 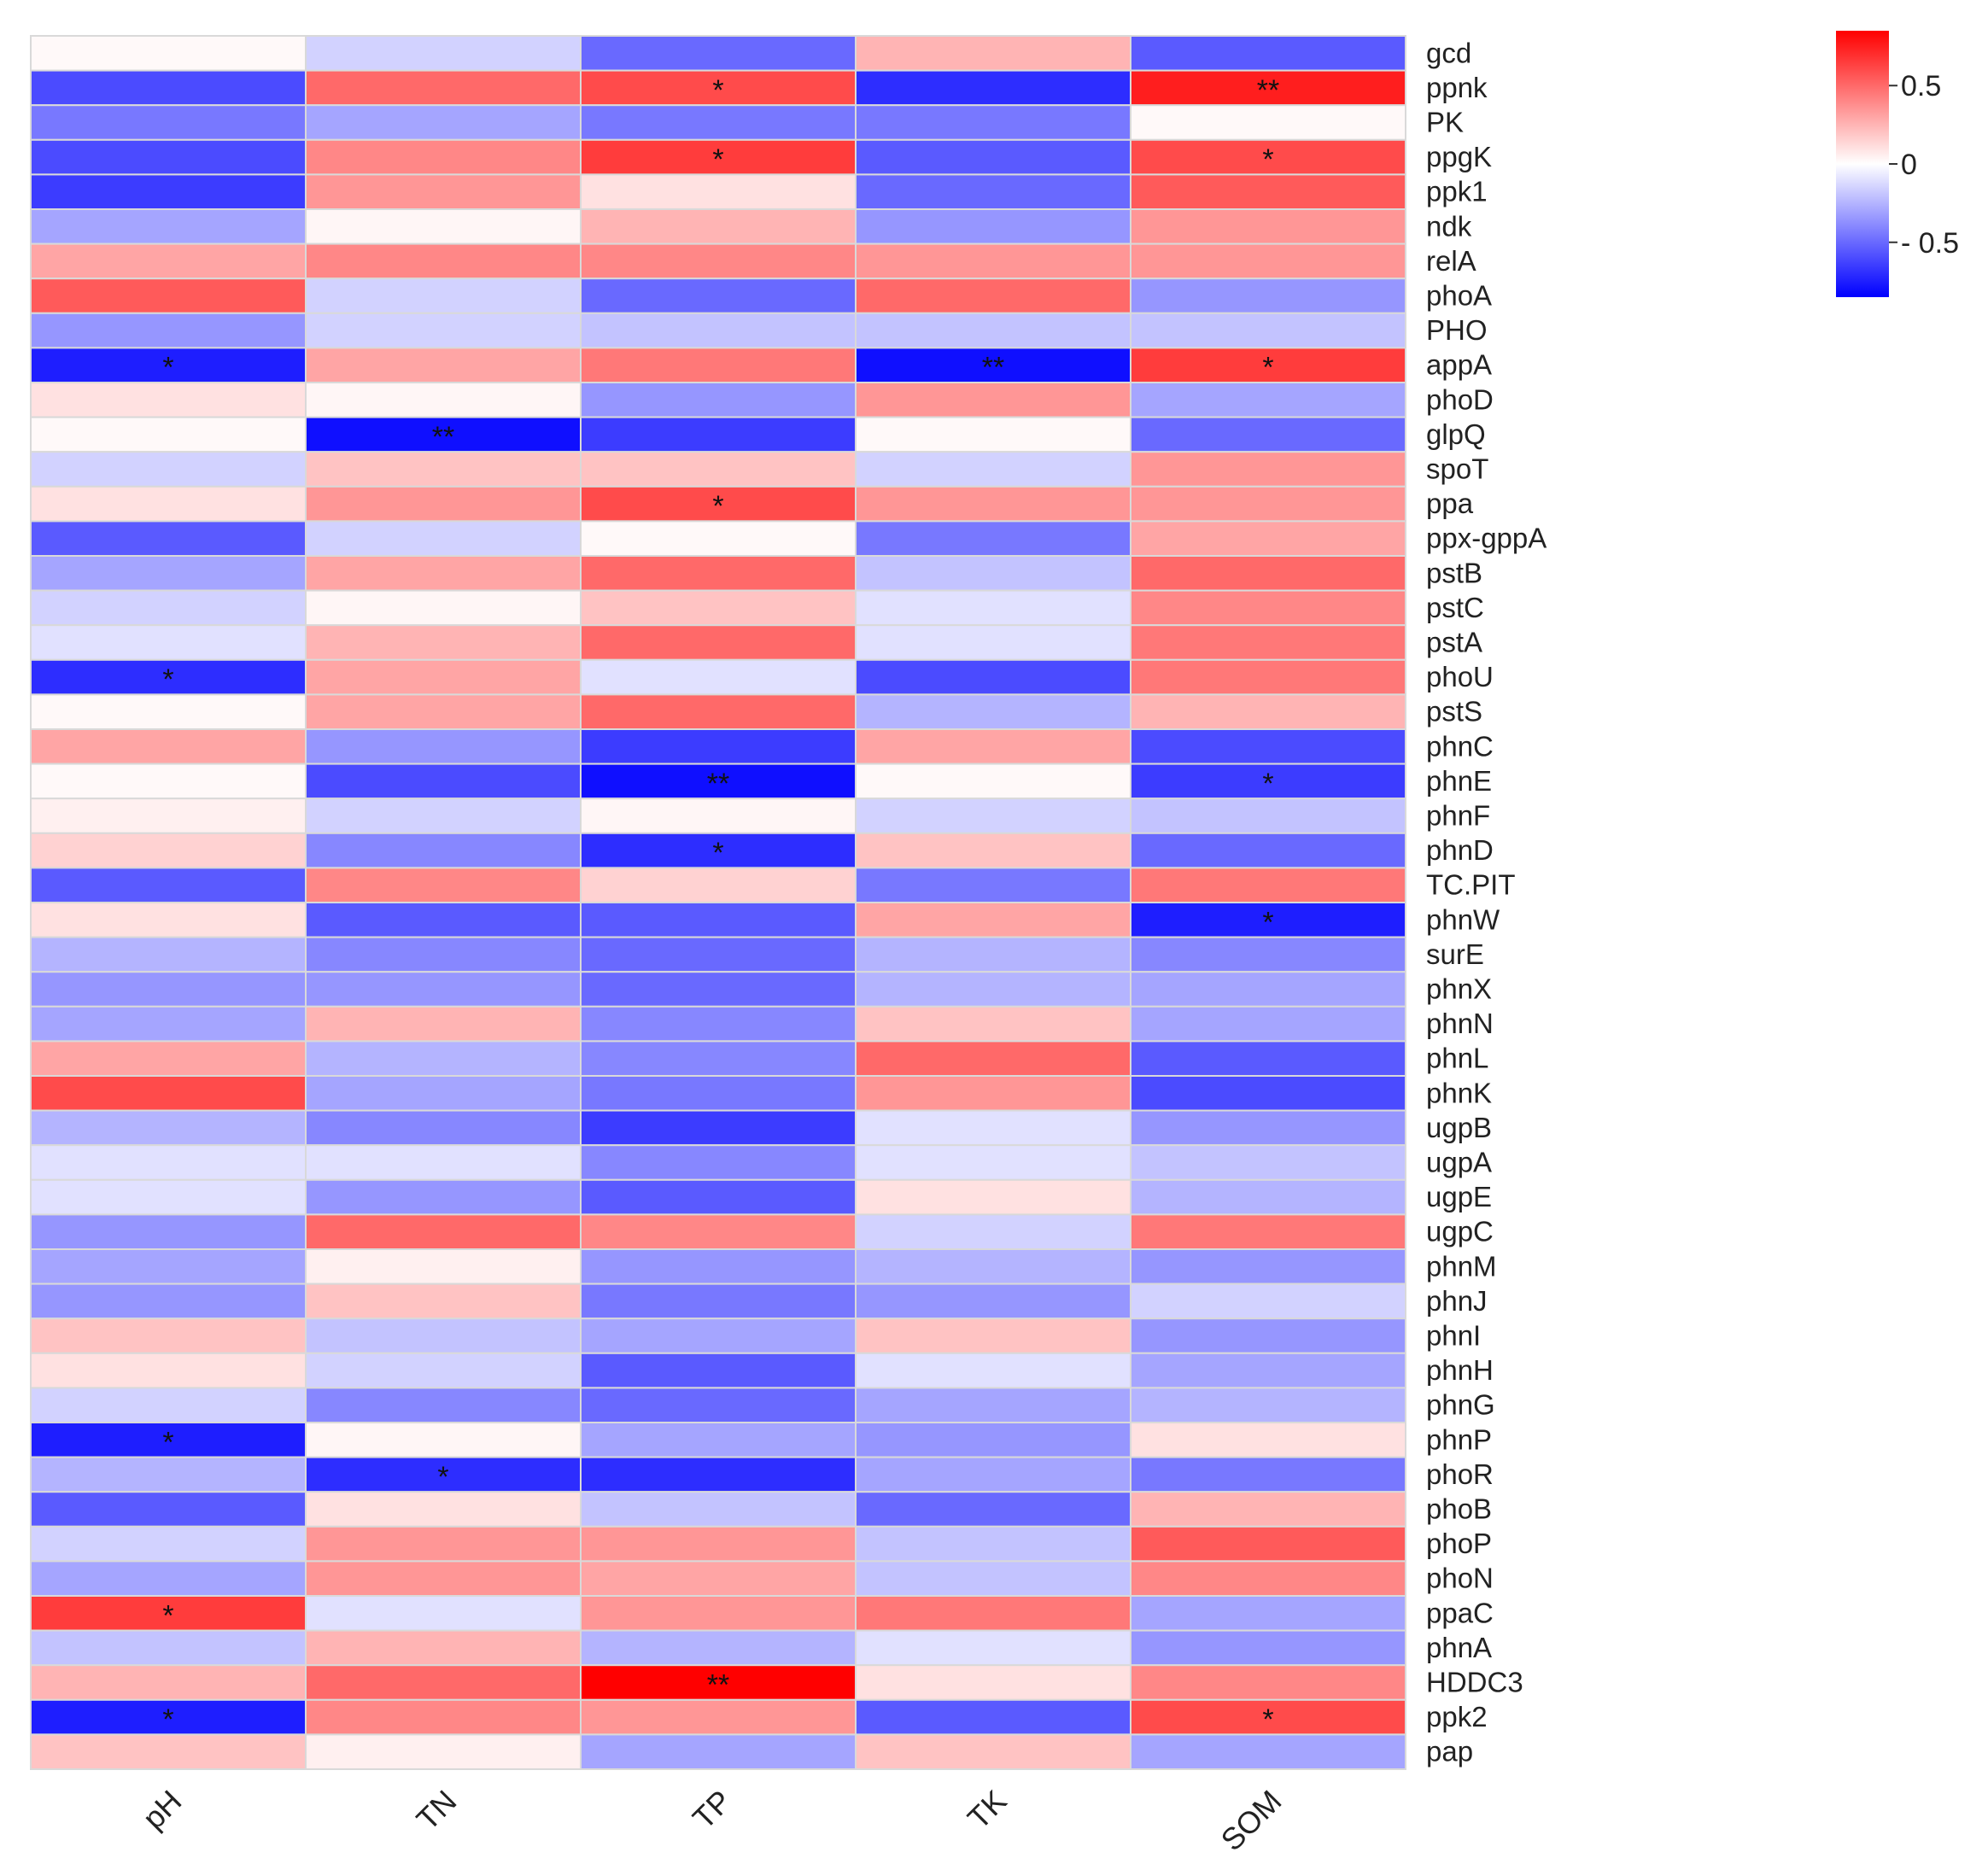 I want to click on row-label: ppnk, so click(x=1457, y=88).